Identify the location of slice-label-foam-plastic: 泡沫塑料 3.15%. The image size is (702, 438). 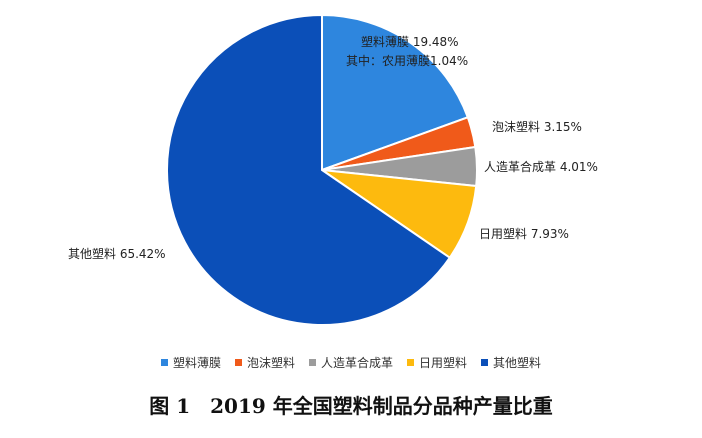
(537, 126).